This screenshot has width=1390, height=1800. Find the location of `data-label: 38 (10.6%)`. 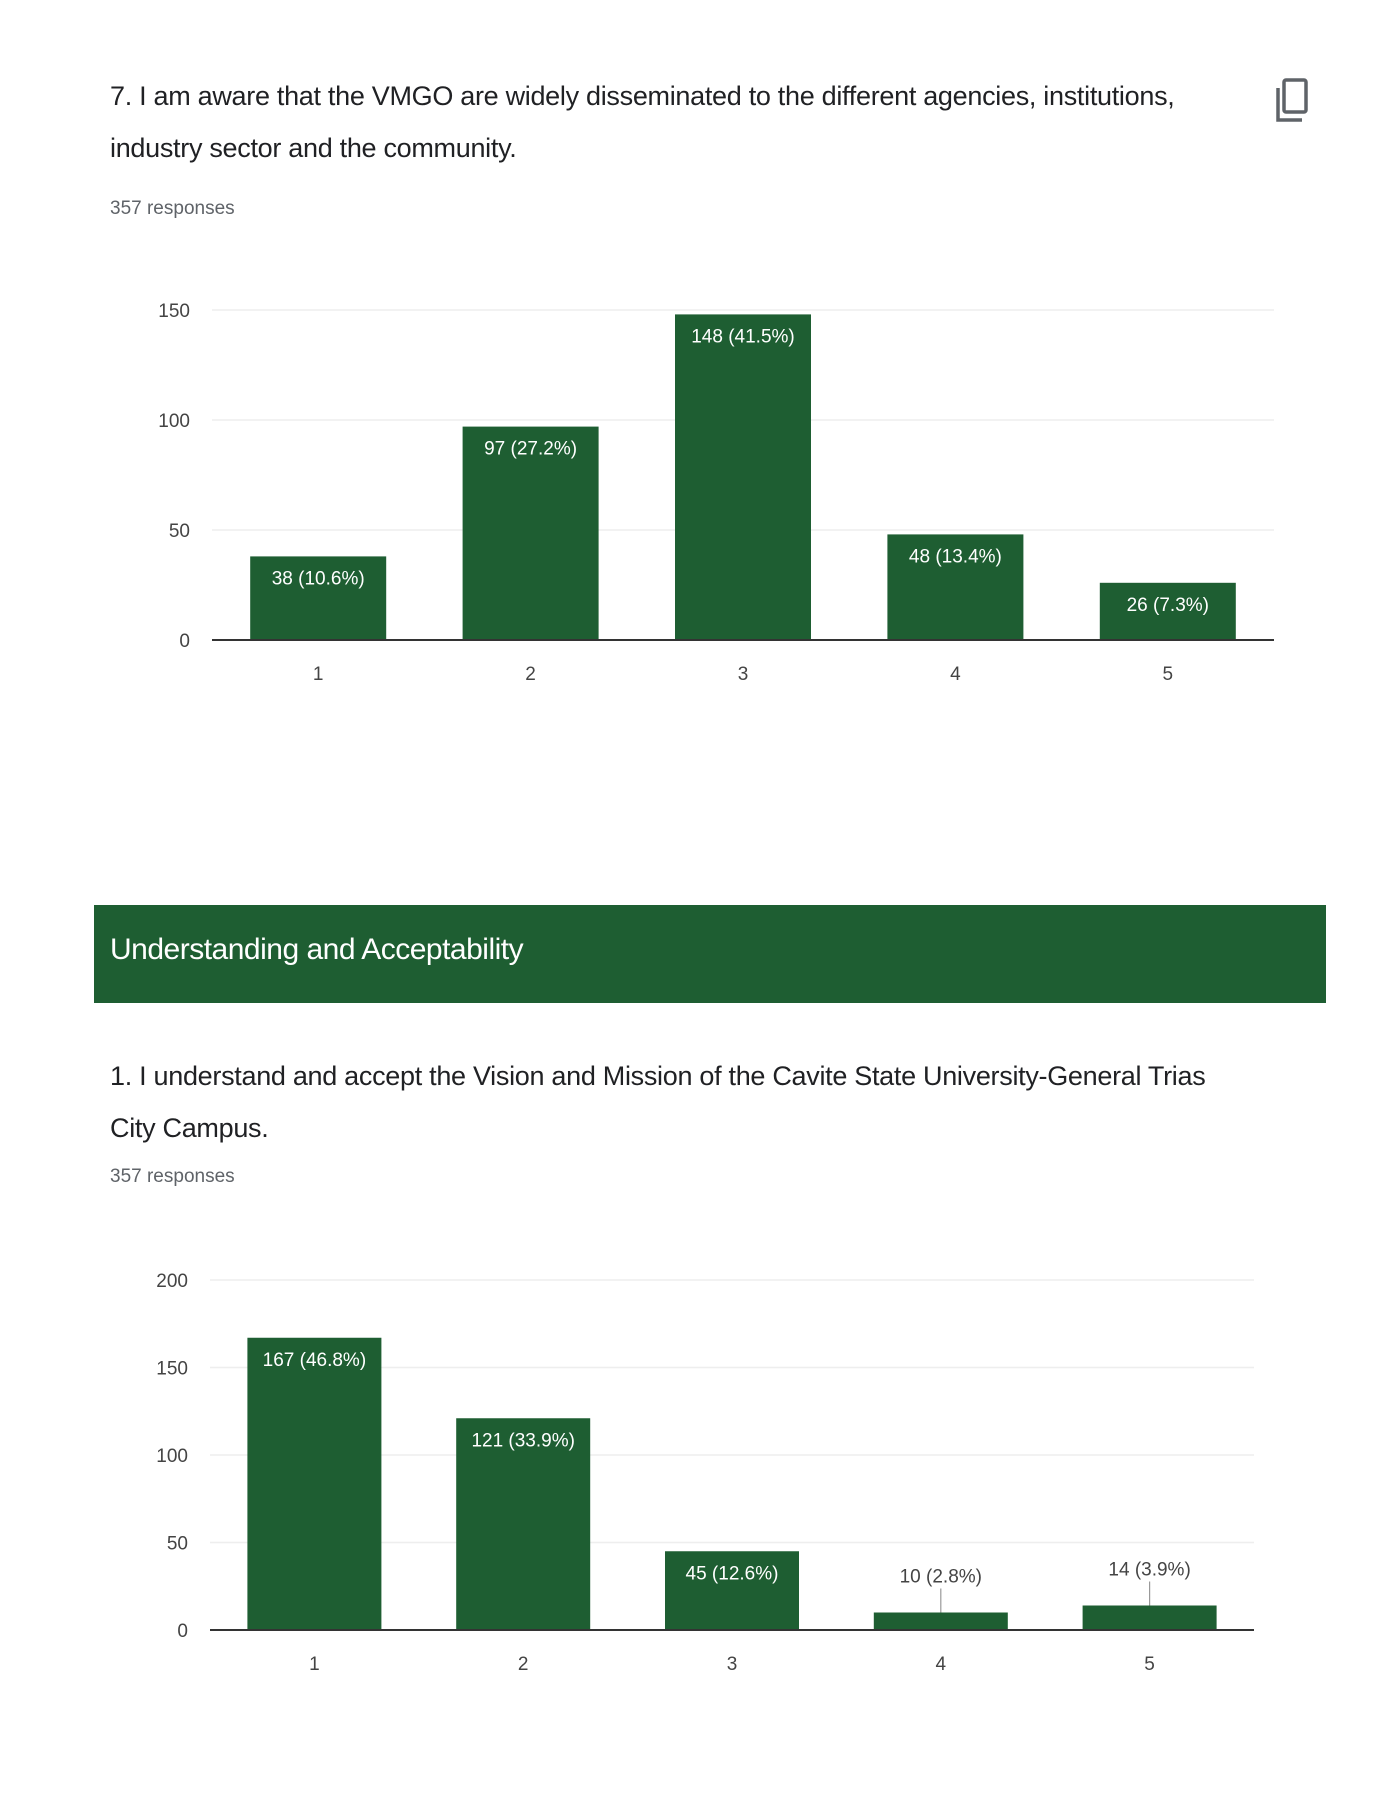

data-label: 38 (10.6%) is located at coordinates (318, 578).